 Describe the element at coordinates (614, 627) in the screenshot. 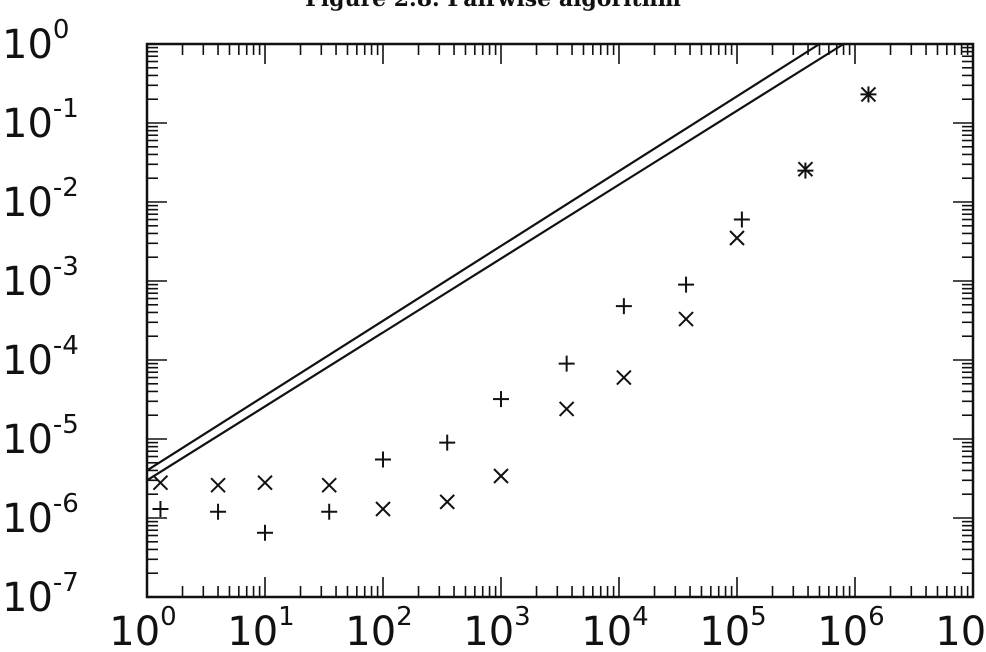

I see `x-tick-label: 104` at that location.